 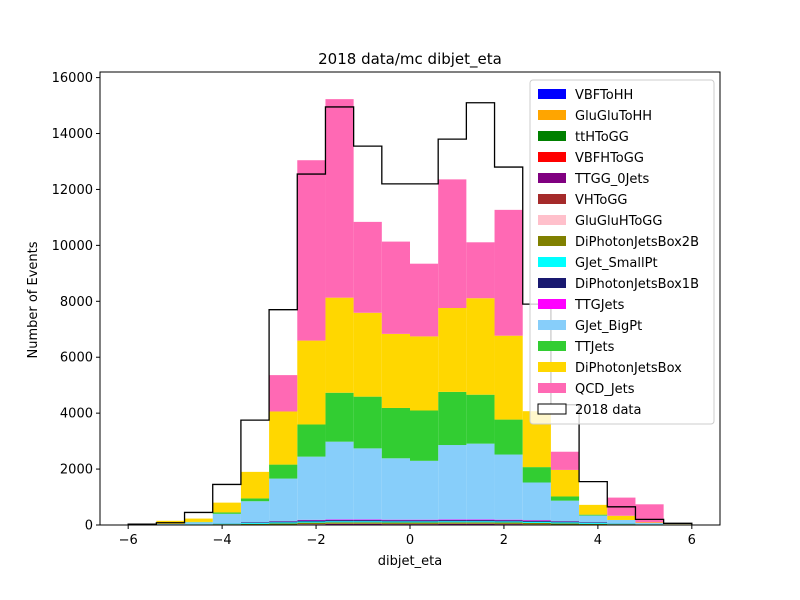 I want to click on x-tick-label: 4, so click(x=598, y=540).